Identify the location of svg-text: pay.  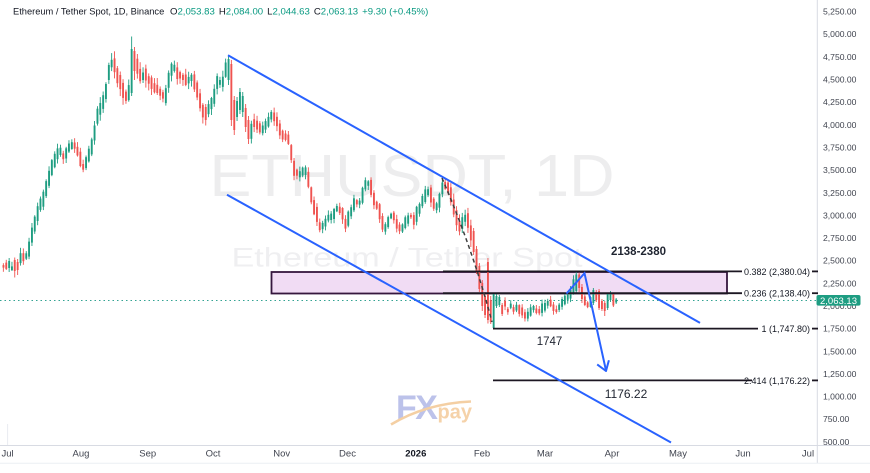
(455, 413).